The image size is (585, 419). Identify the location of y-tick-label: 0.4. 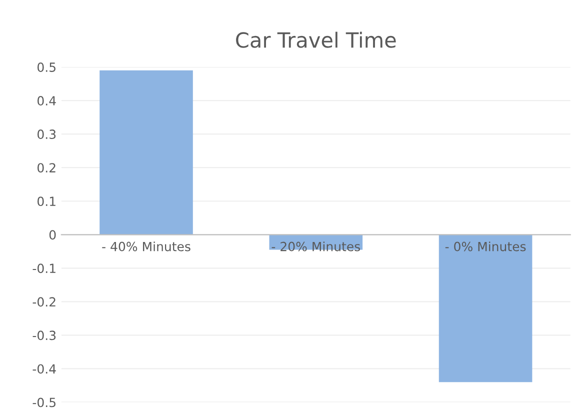
(47, 101).